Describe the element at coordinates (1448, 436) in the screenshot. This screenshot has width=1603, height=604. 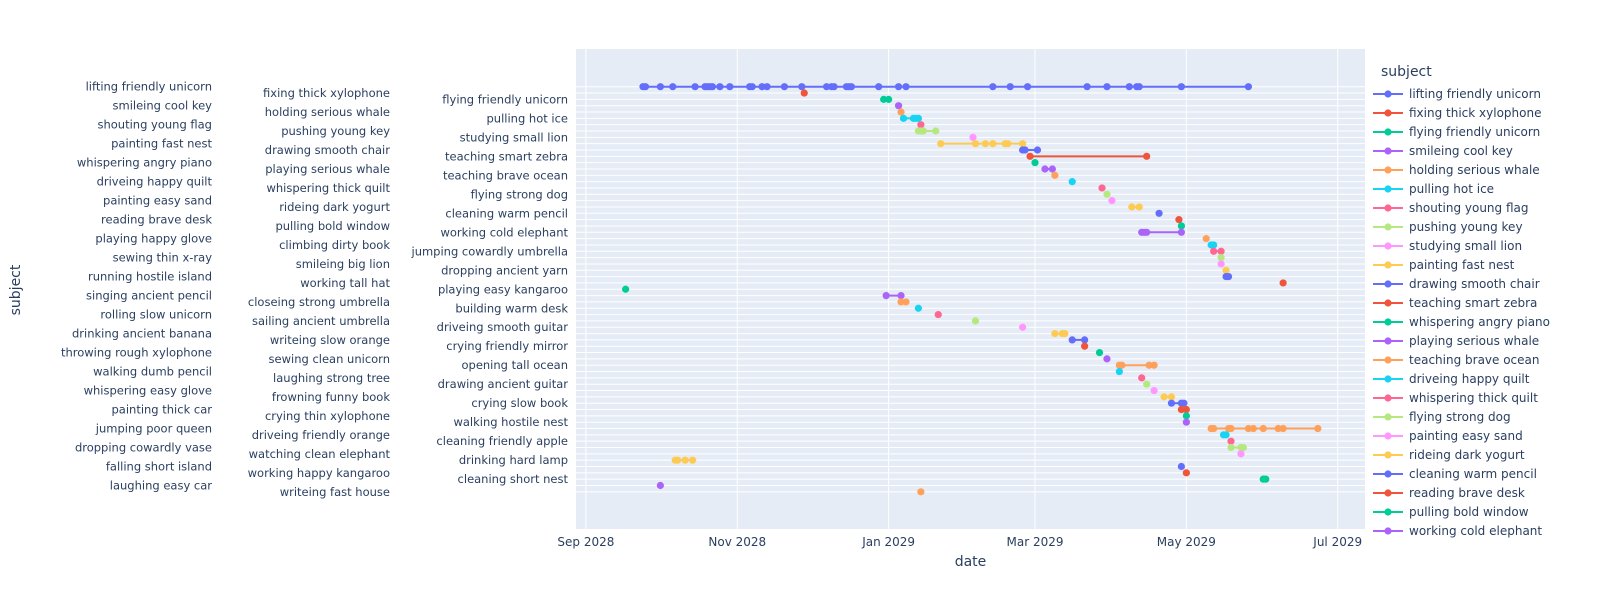
I see `legend-item: painting easy sand` at that location.